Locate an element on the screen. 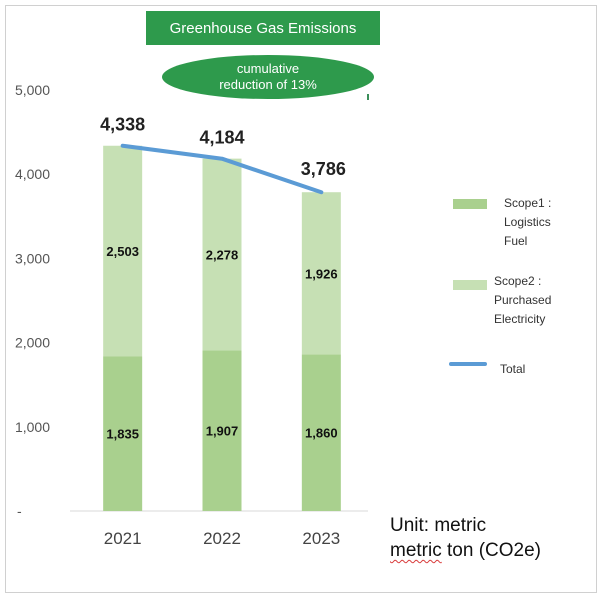 The width and height of the screenshot is (605, 598). unit-line-2-rest: ton (CO2e) is located at coordinates (491, 550).